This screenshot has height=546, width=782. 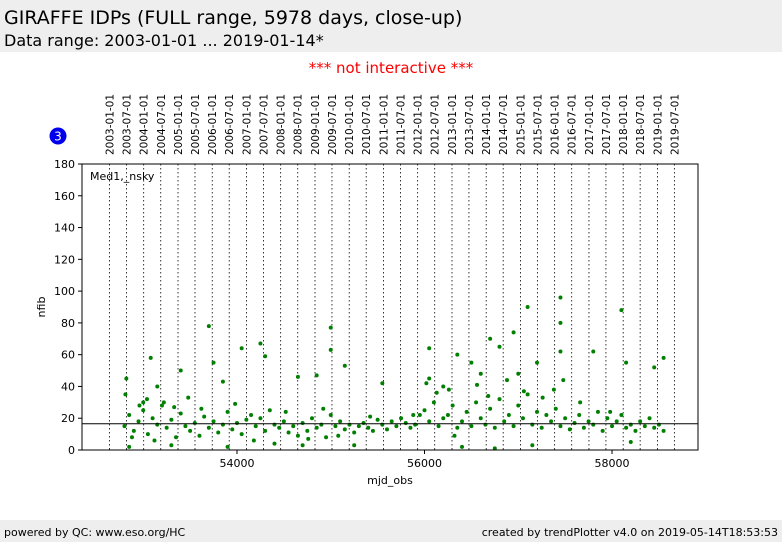 What do you see at coordinates (436, 124) in the screenshot?
I see `date-label: 2012-07-01` at bounding box center [436, 124].